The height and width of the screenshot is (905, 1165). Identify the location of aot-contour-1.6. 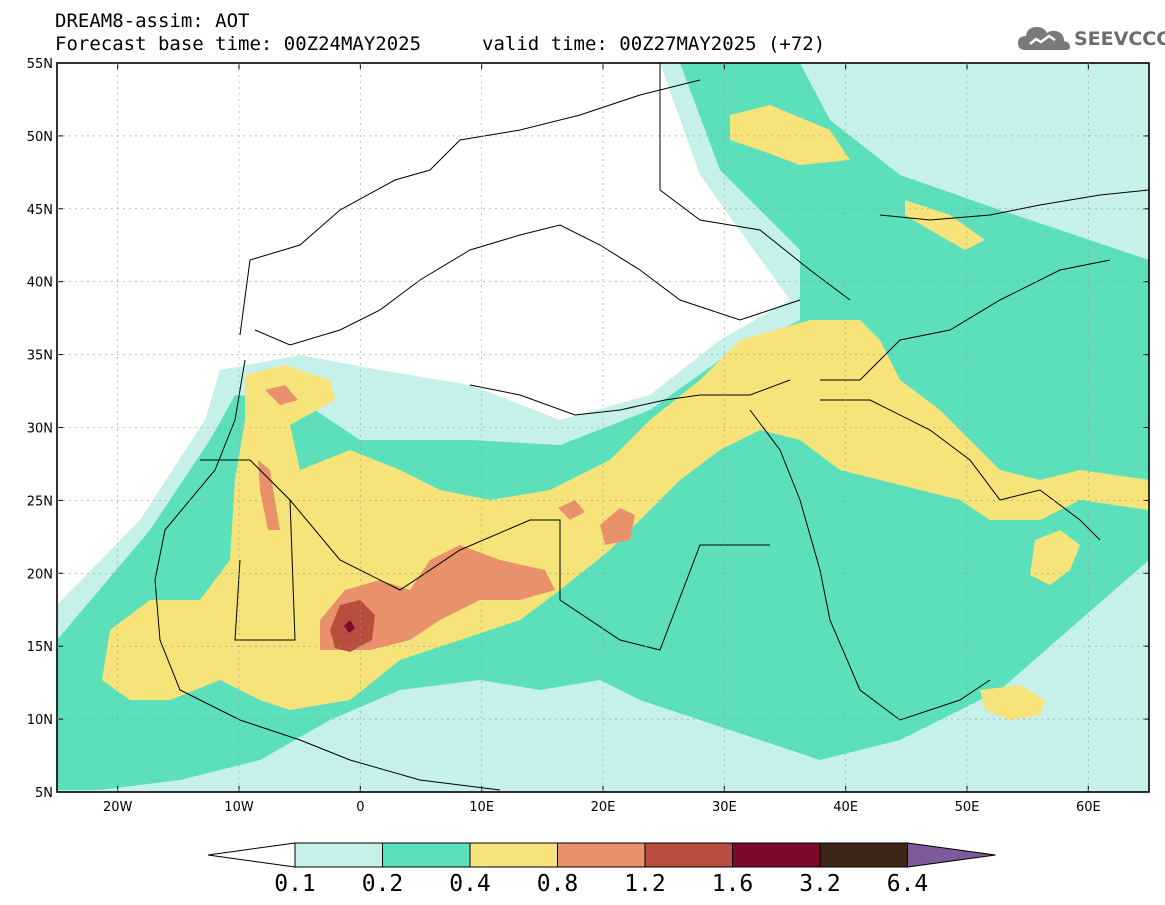
(349, 626).